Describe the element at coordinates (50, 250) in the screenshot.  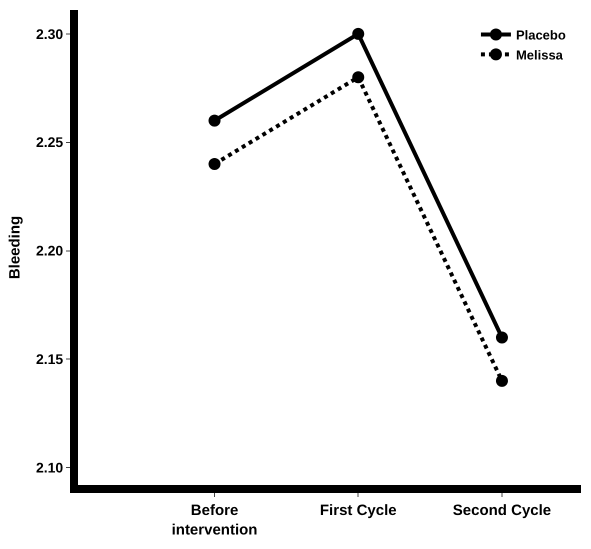
I see `y-tick-label: 2.20` at that location.